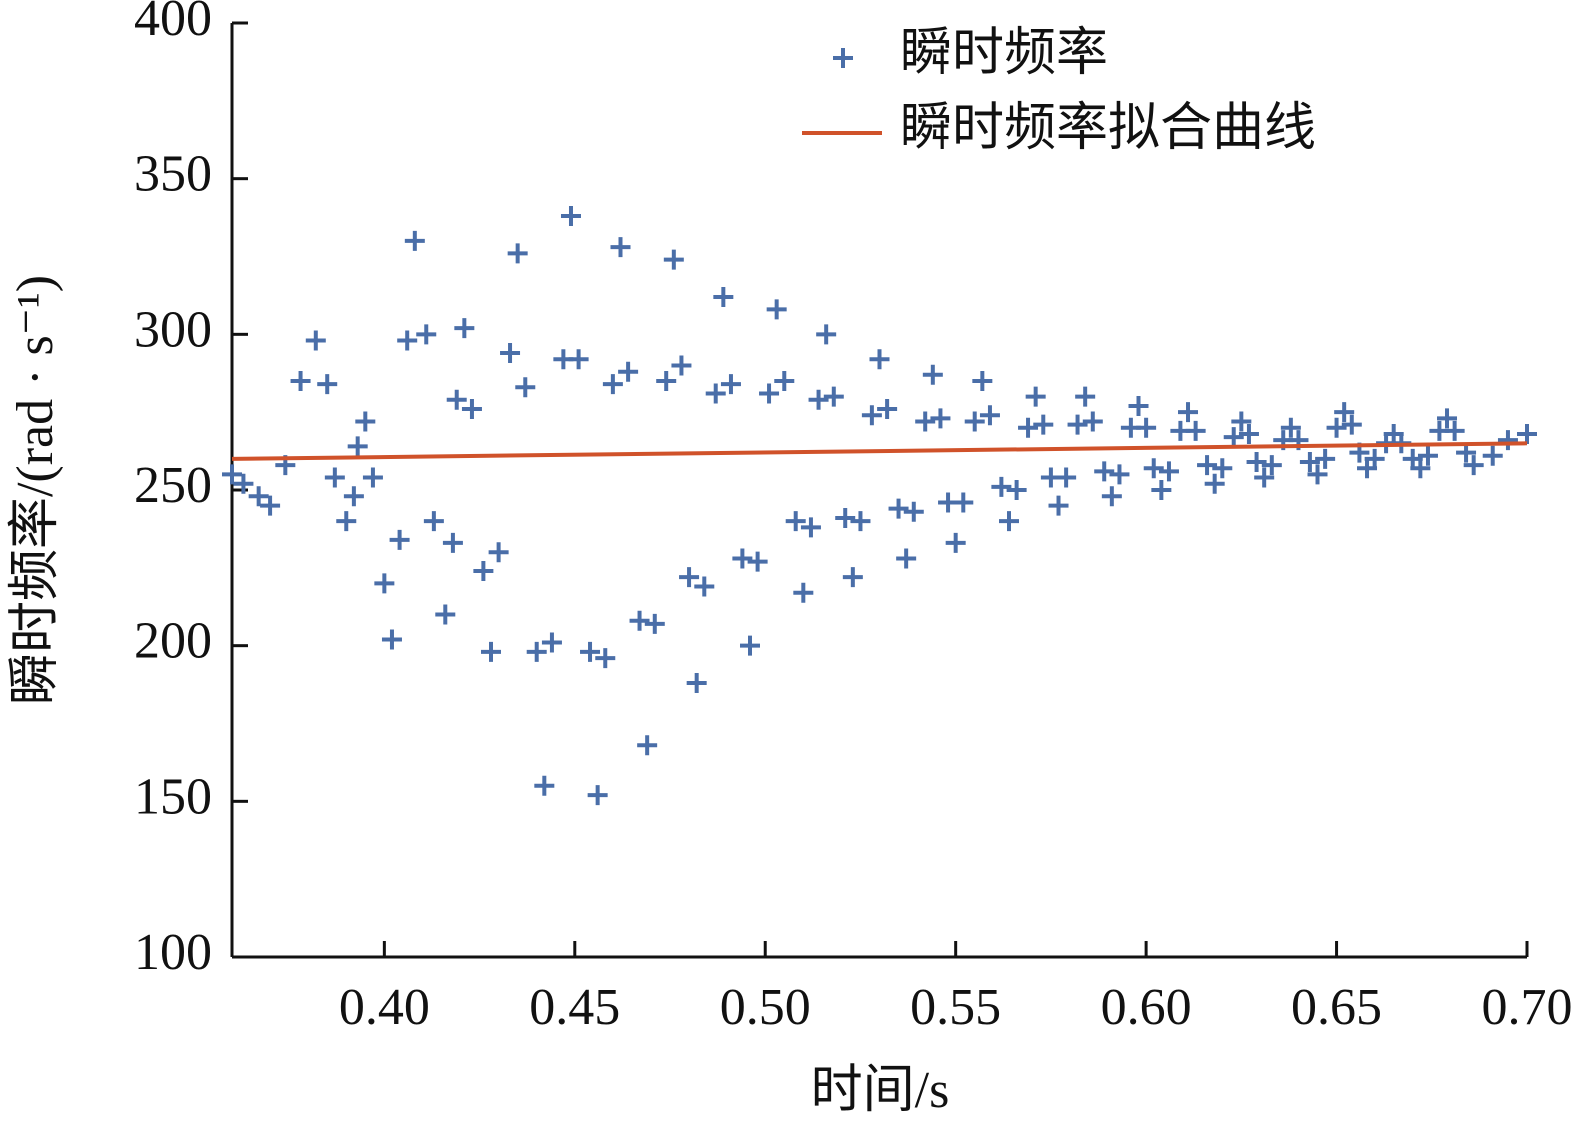 The height and width of the screenshot is (1130, 1573). What do you see at coordinates (35, 490) in the screenshot?
I see `y-axis-label: 瞬时频率/(rad · s⁻¹)` at bounding box center [35, 490].